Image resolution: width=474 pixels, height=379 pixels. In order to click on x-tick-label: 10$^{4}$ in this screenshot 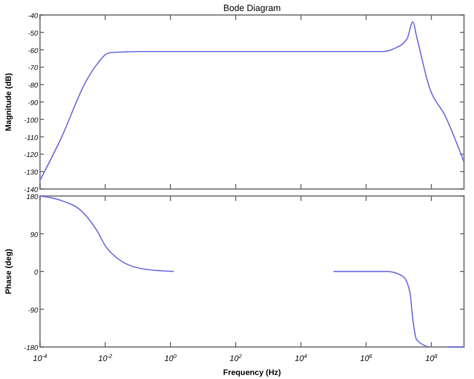, I will do `click(300, 358)`.